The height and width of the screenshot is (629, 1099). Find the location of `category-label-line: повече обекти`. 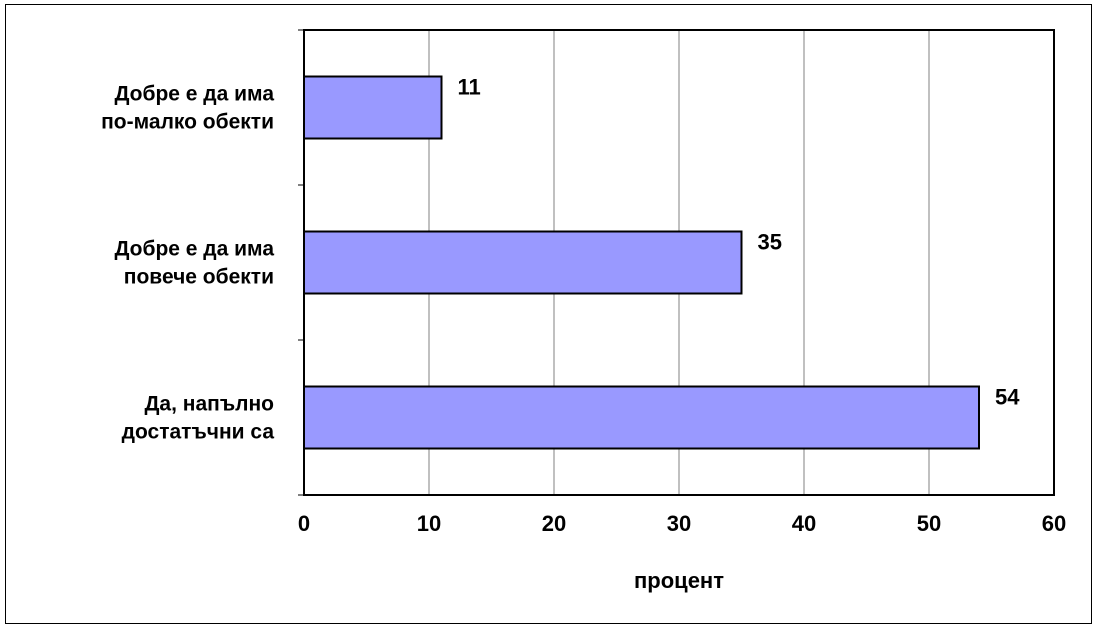

category-label-line: повече обекти is located at coordinates (199, 277).